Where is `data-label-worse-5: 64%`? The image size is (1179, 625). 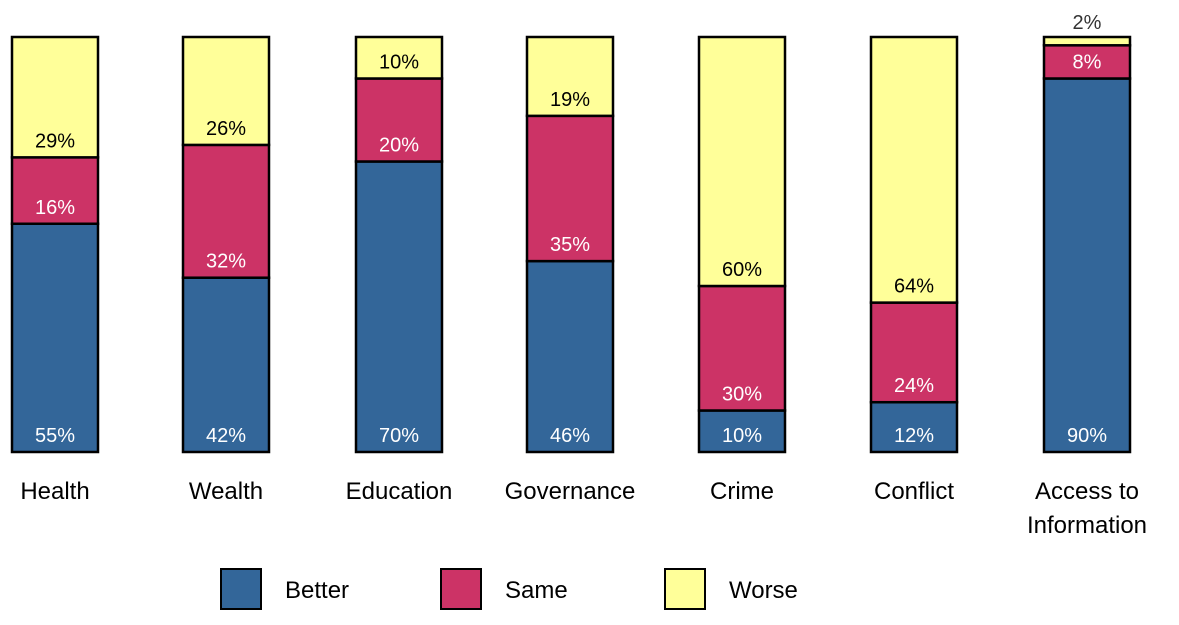 data-label-worse-5: 64% is located at coordinates (914, 287).